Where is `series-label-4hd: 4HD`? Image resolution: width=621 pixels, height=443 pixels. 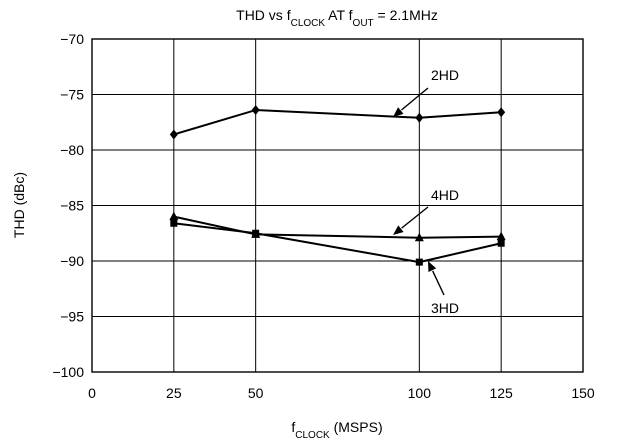 series-label-4hd: 4HD is located at coordinates (445, 195).